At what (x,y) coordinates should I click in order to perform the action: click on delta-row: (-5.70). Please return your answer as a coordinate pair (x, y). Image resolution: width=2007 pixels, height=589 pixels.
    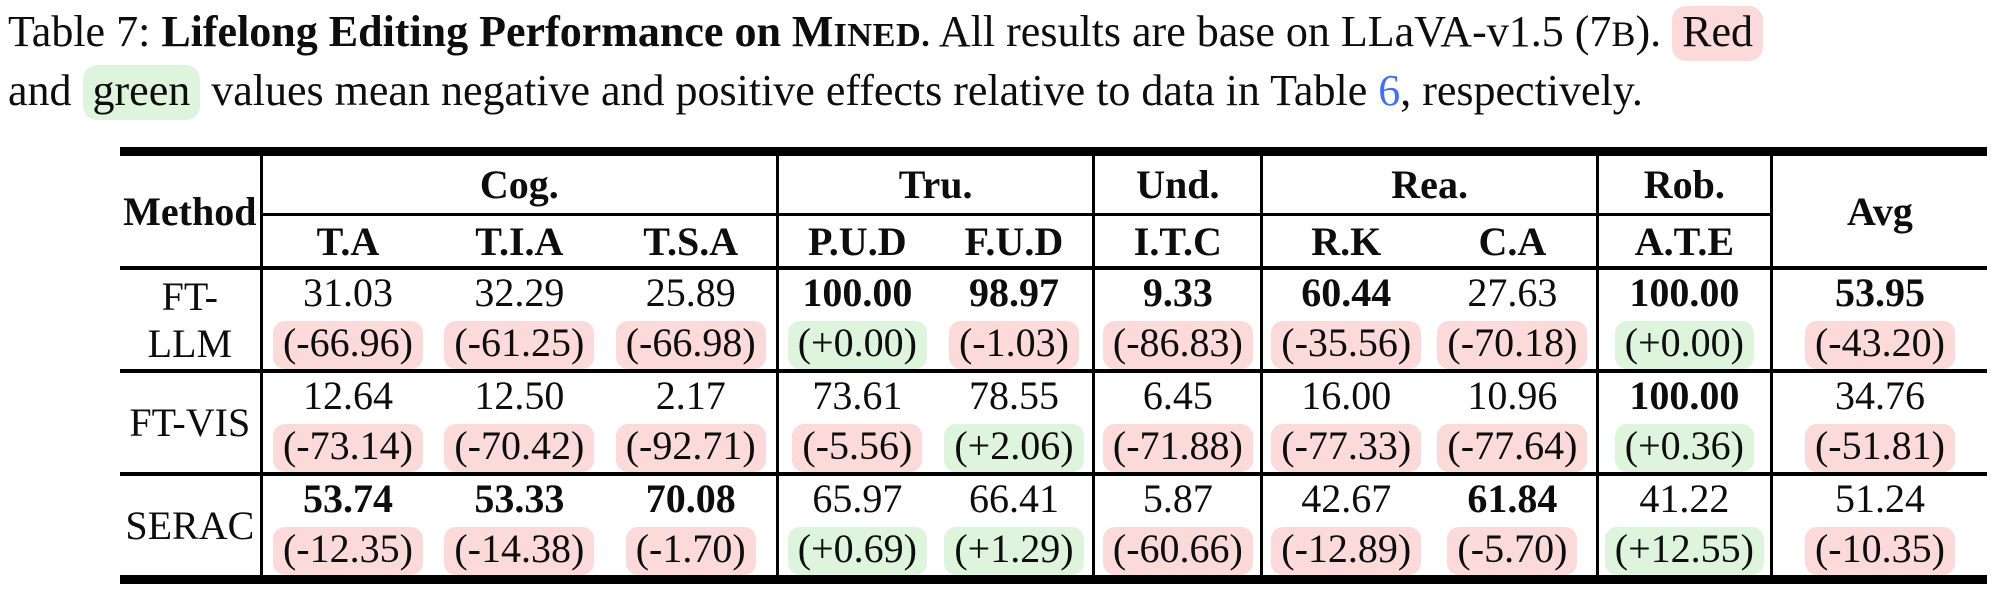
    Looking at the image, I should click on (1512, 551).